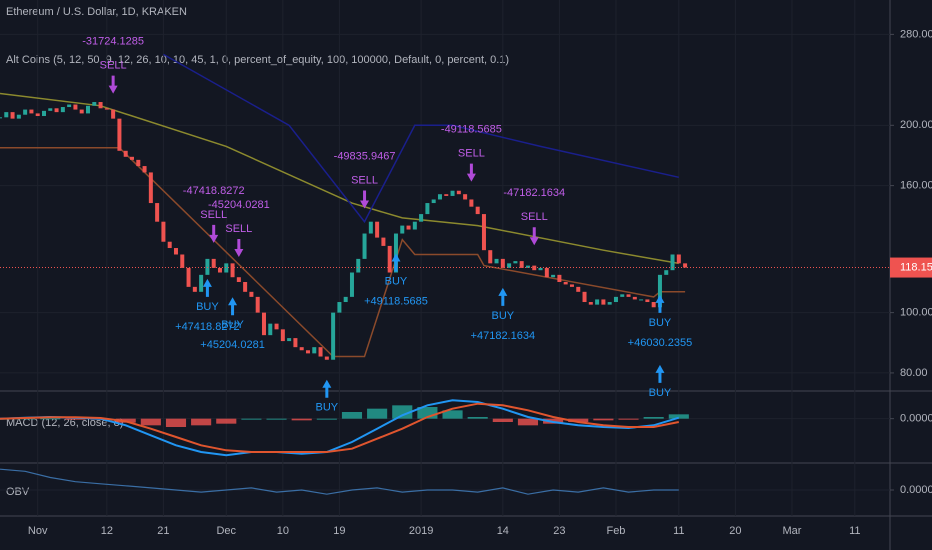  Describe the element at coordinates (916, 267) in the screenshot. I see `last-price-label: 118.15` at that location.